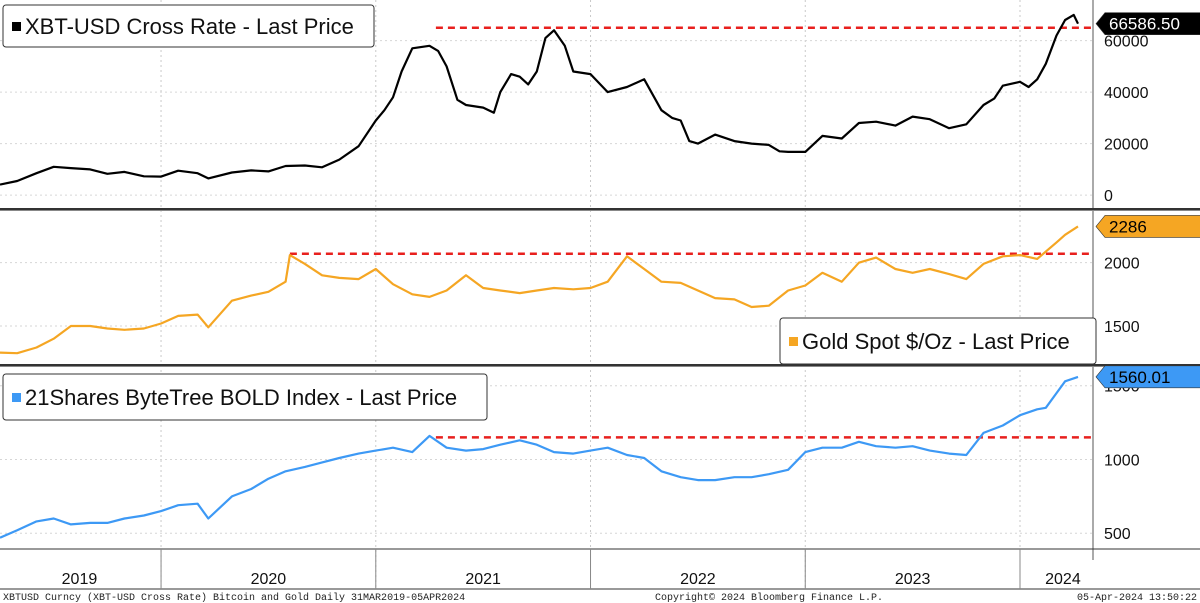 Image resolution: width=1200 pixels, height=603 pixels. What do you see at coordinates (1117, 534) in the screenshot?
I see `y-tick-label: 500` at bounding box center [1117, 534].